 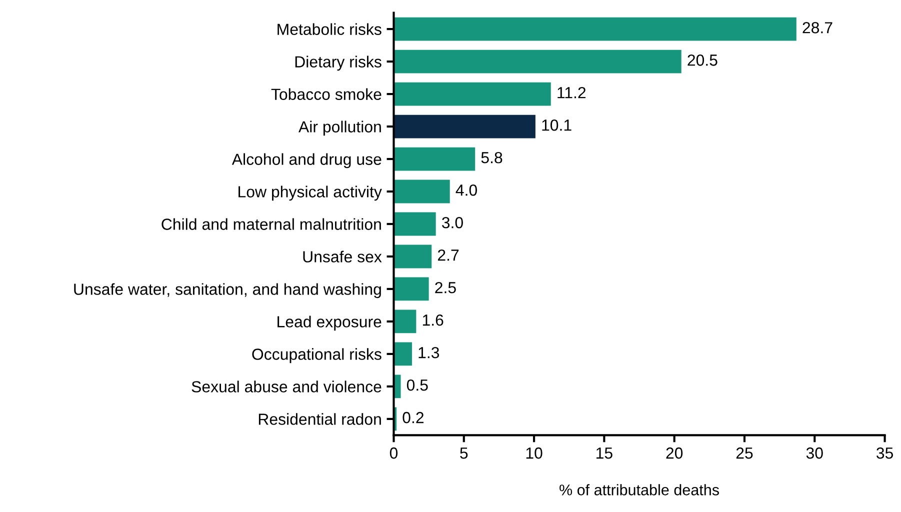 I want to click on y-tick-label: Occupational risks, so click(x=317, y=356).